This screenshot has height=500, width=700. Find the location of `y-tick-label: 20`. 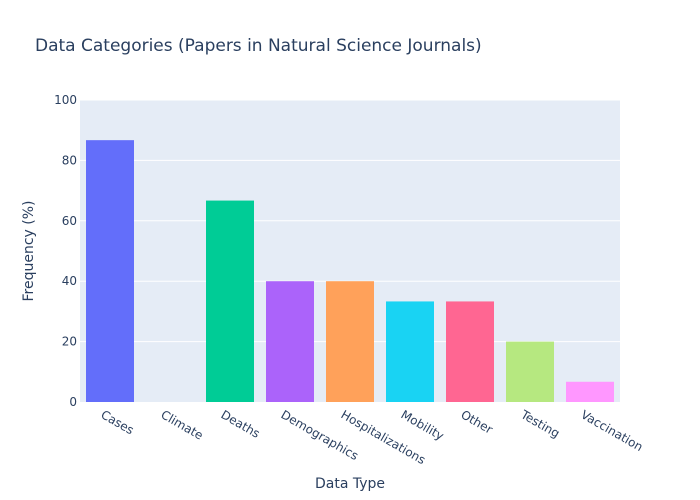

y-tick-label: 20 is located at coordinates (69, 342).